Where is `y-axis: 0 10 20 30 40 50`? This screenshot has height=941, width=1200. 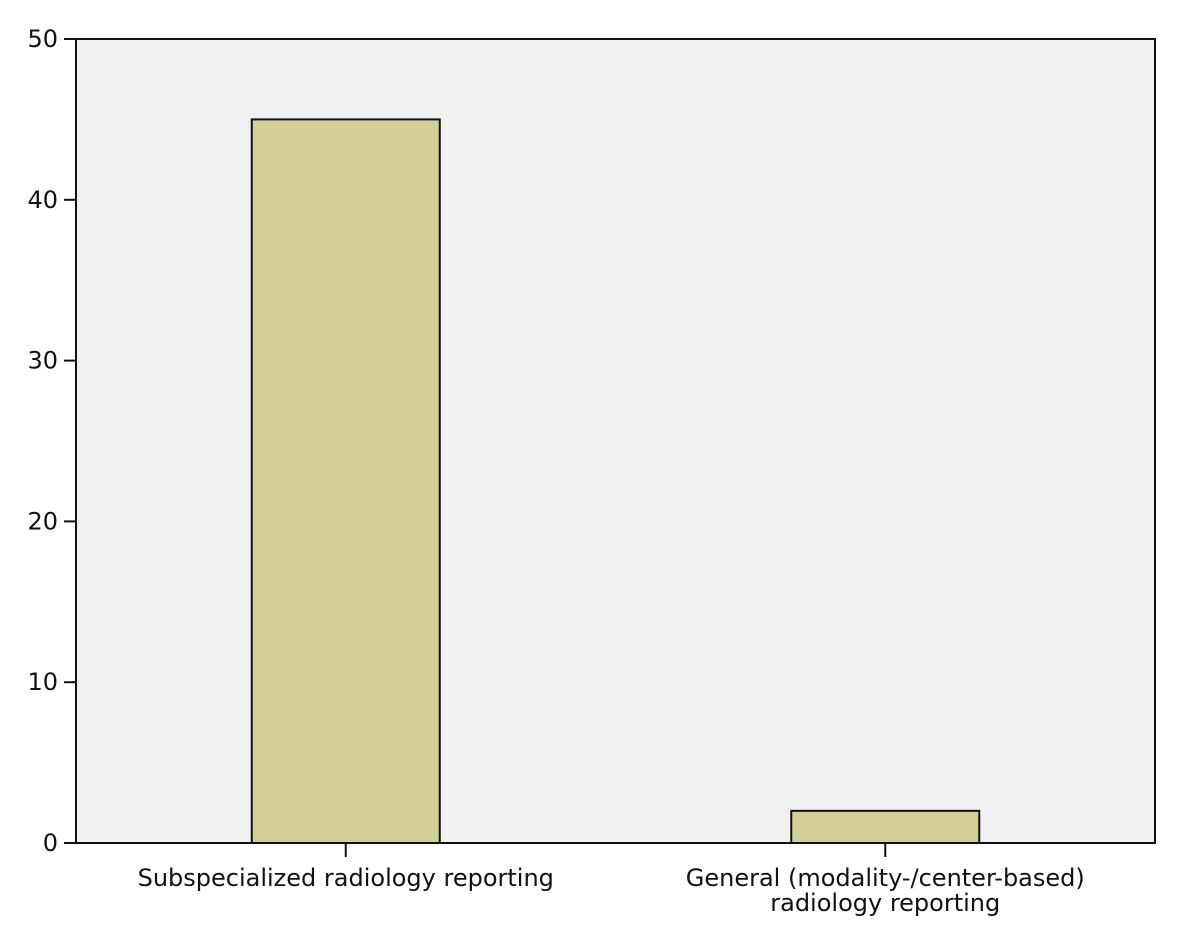 y-axis: 0 10 20 30 40 50 is located at coordinates (51, 441).